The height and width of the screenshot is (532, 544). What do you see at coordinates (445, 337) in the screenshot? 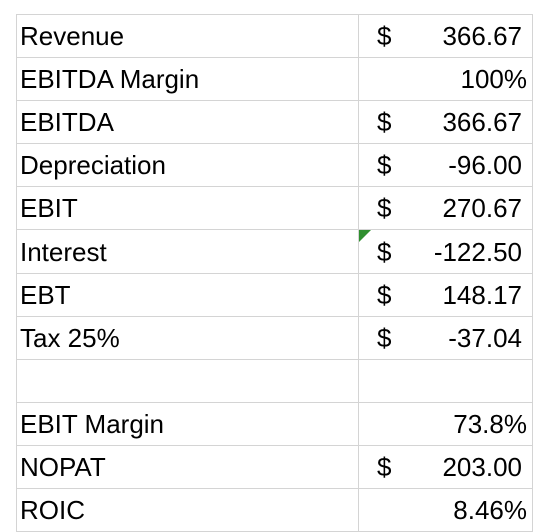
I see `cell-value-tax: $ -37.04` at bounding box center [445, 337].